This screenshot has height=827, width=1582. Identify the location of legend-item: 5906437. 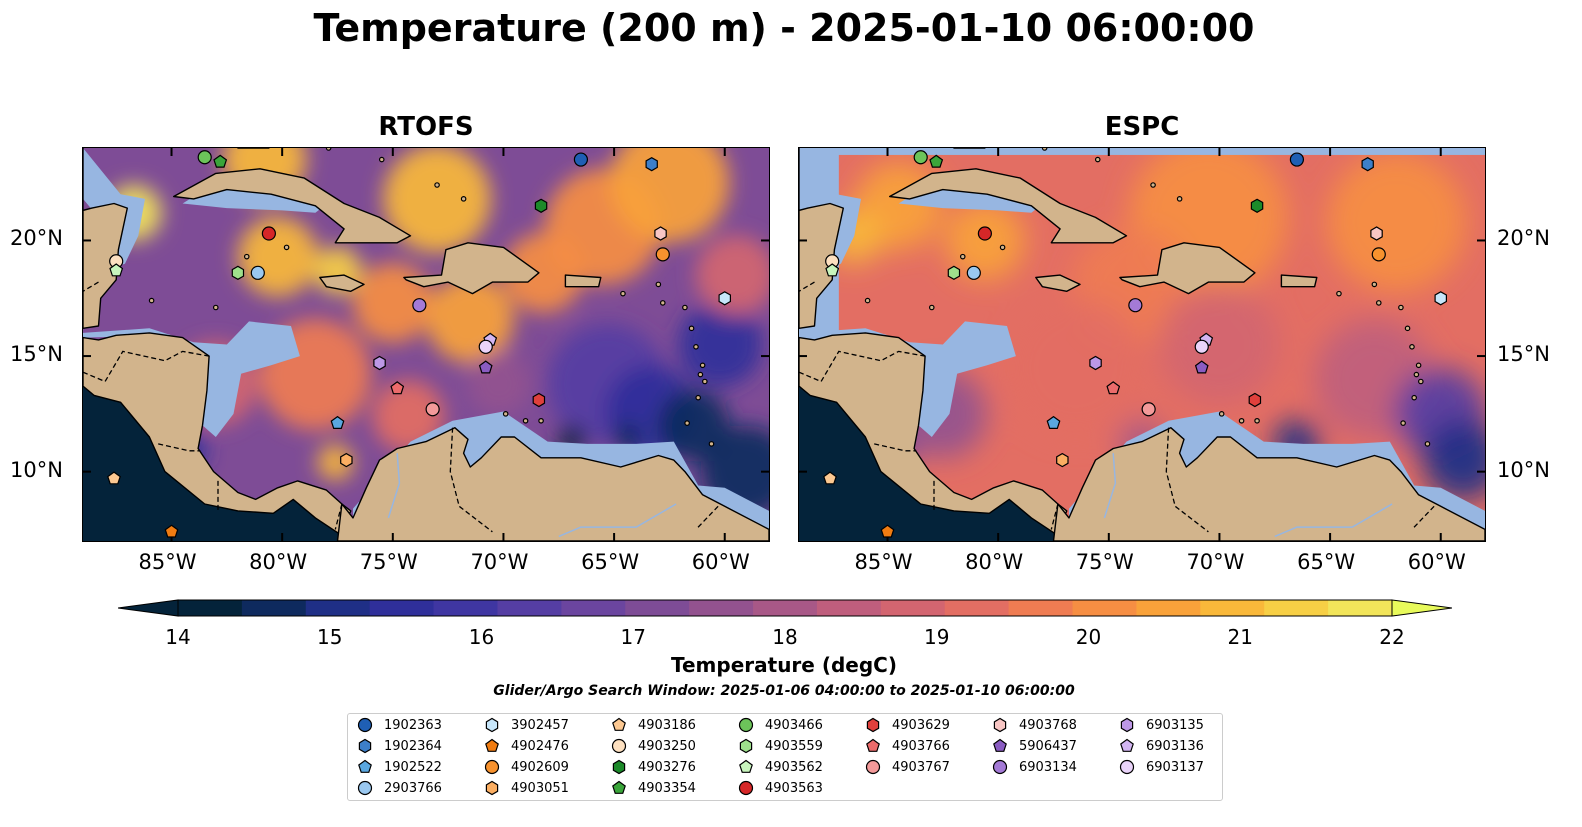
(1034, 746).